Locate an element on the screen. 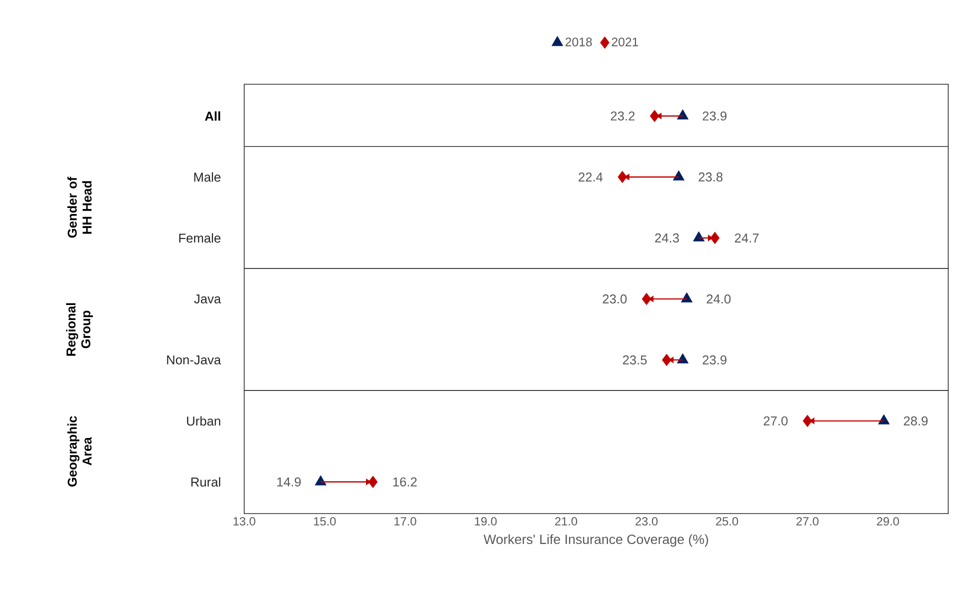  x-tick-label: 13.0 is located at coordinates (245, 521).